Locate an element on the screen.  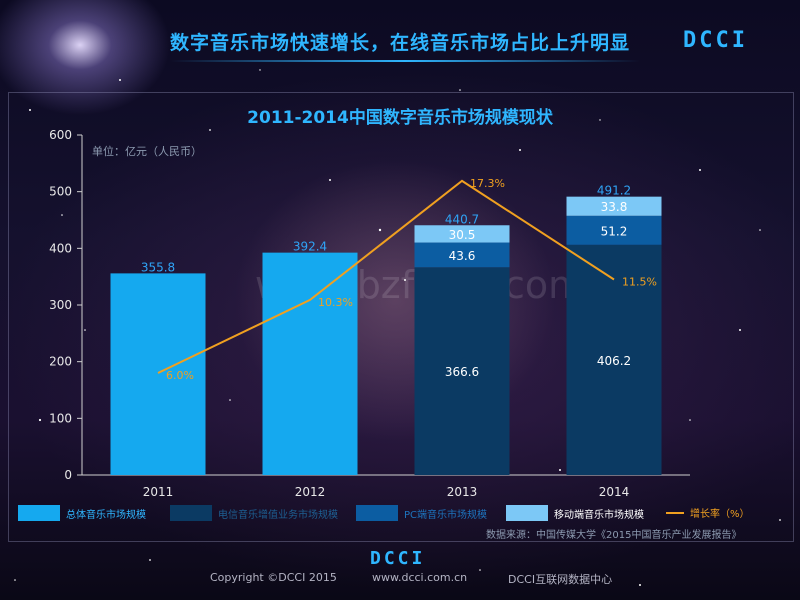
legend-label-total: 总体音乐市场规模 is located at coordinates (106, 515).